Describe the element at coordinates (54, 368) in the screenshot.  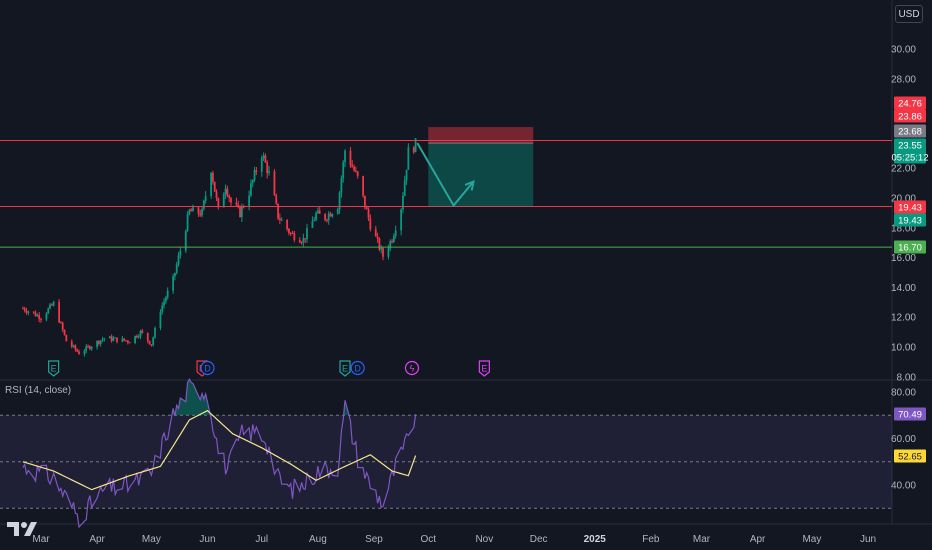
I see `event-marker: E` at that location.